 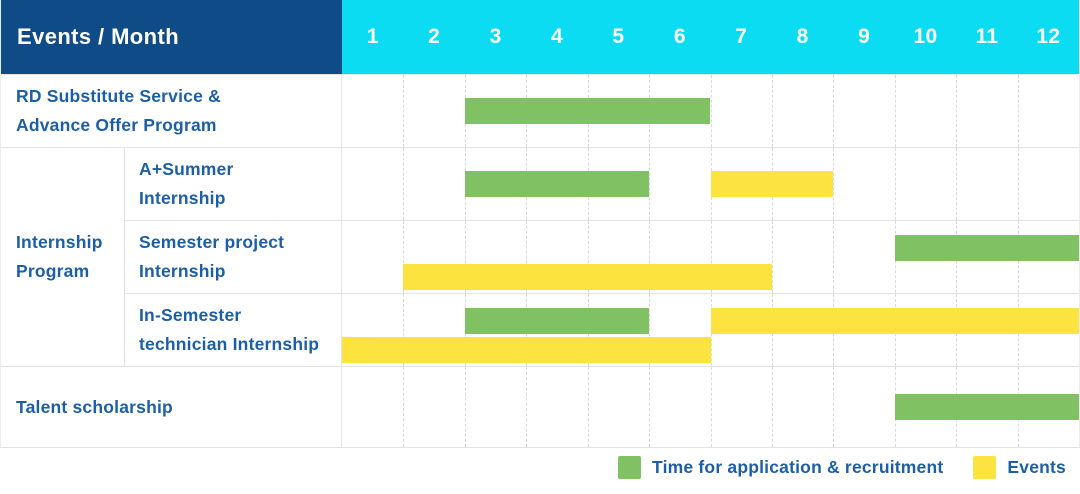 I want to click on month-header-label: 1, so click(x=372, y=36).